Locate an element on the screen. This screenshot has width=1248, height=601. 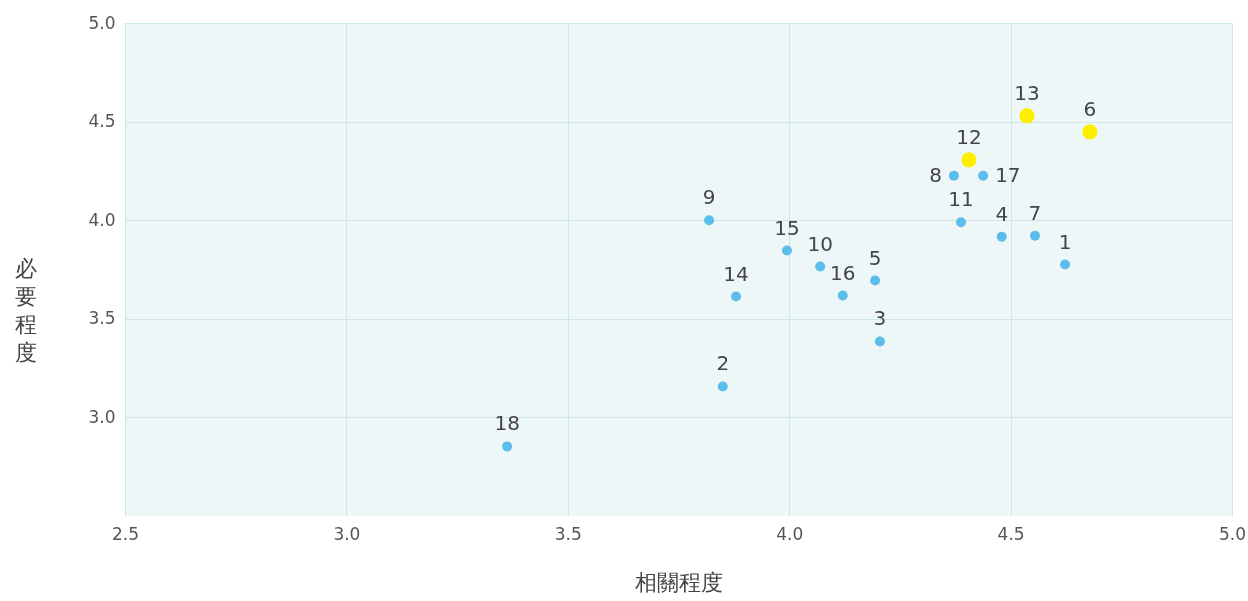
annotation: 17 is located at coordinates (1008, 174).